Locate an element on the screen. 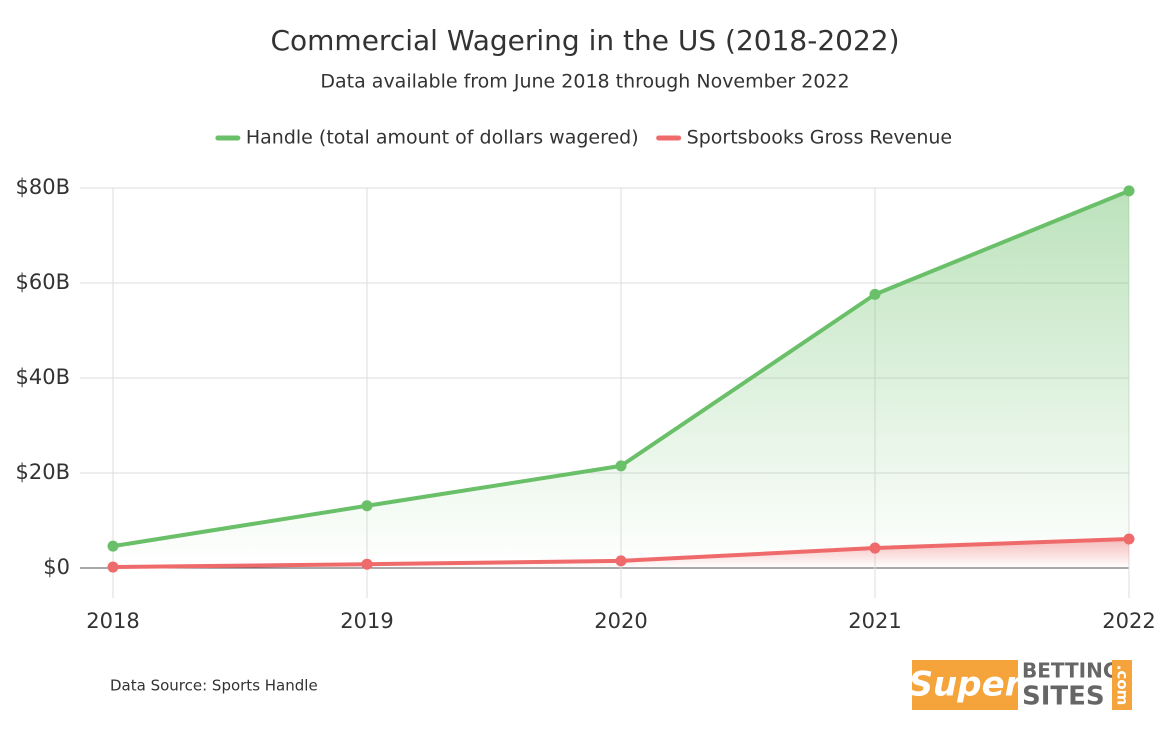 The width and height of the screenshot is (1170, 734). logo-brand: Super is located at coordinates (966, 685).